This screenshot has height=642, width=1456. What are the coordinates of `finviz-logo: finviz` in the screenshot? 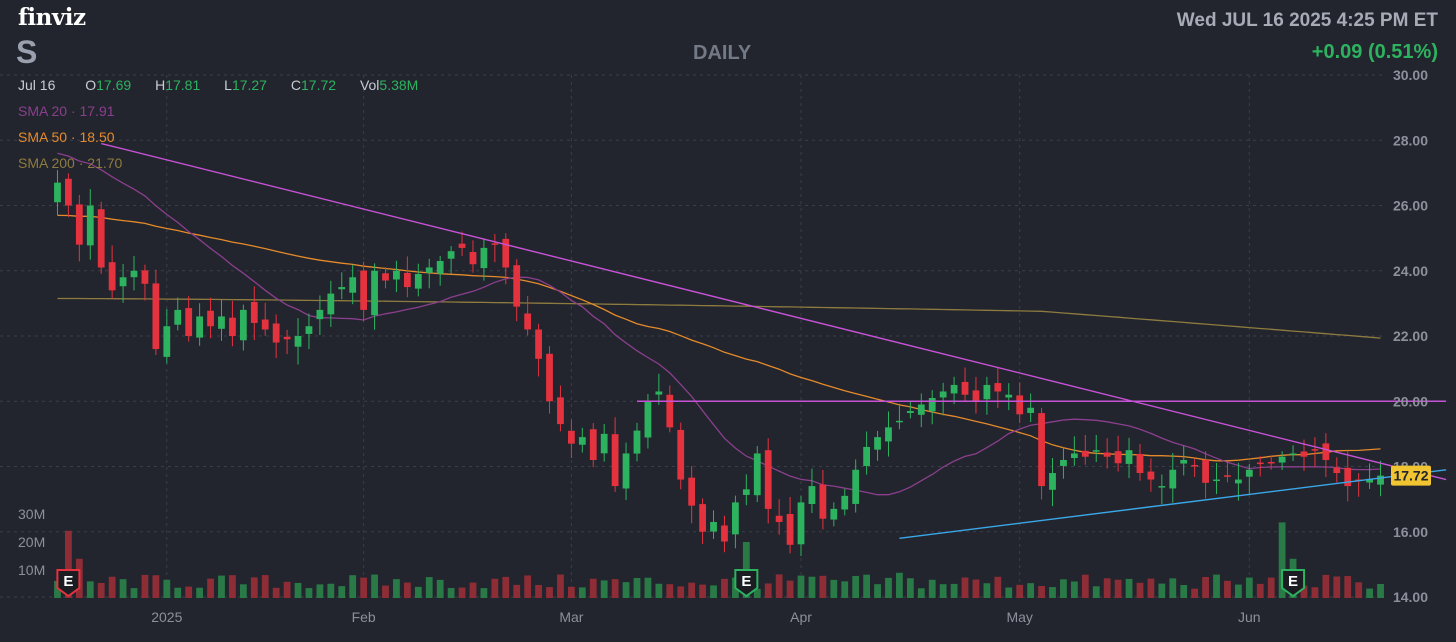 It's located at (52, 17).